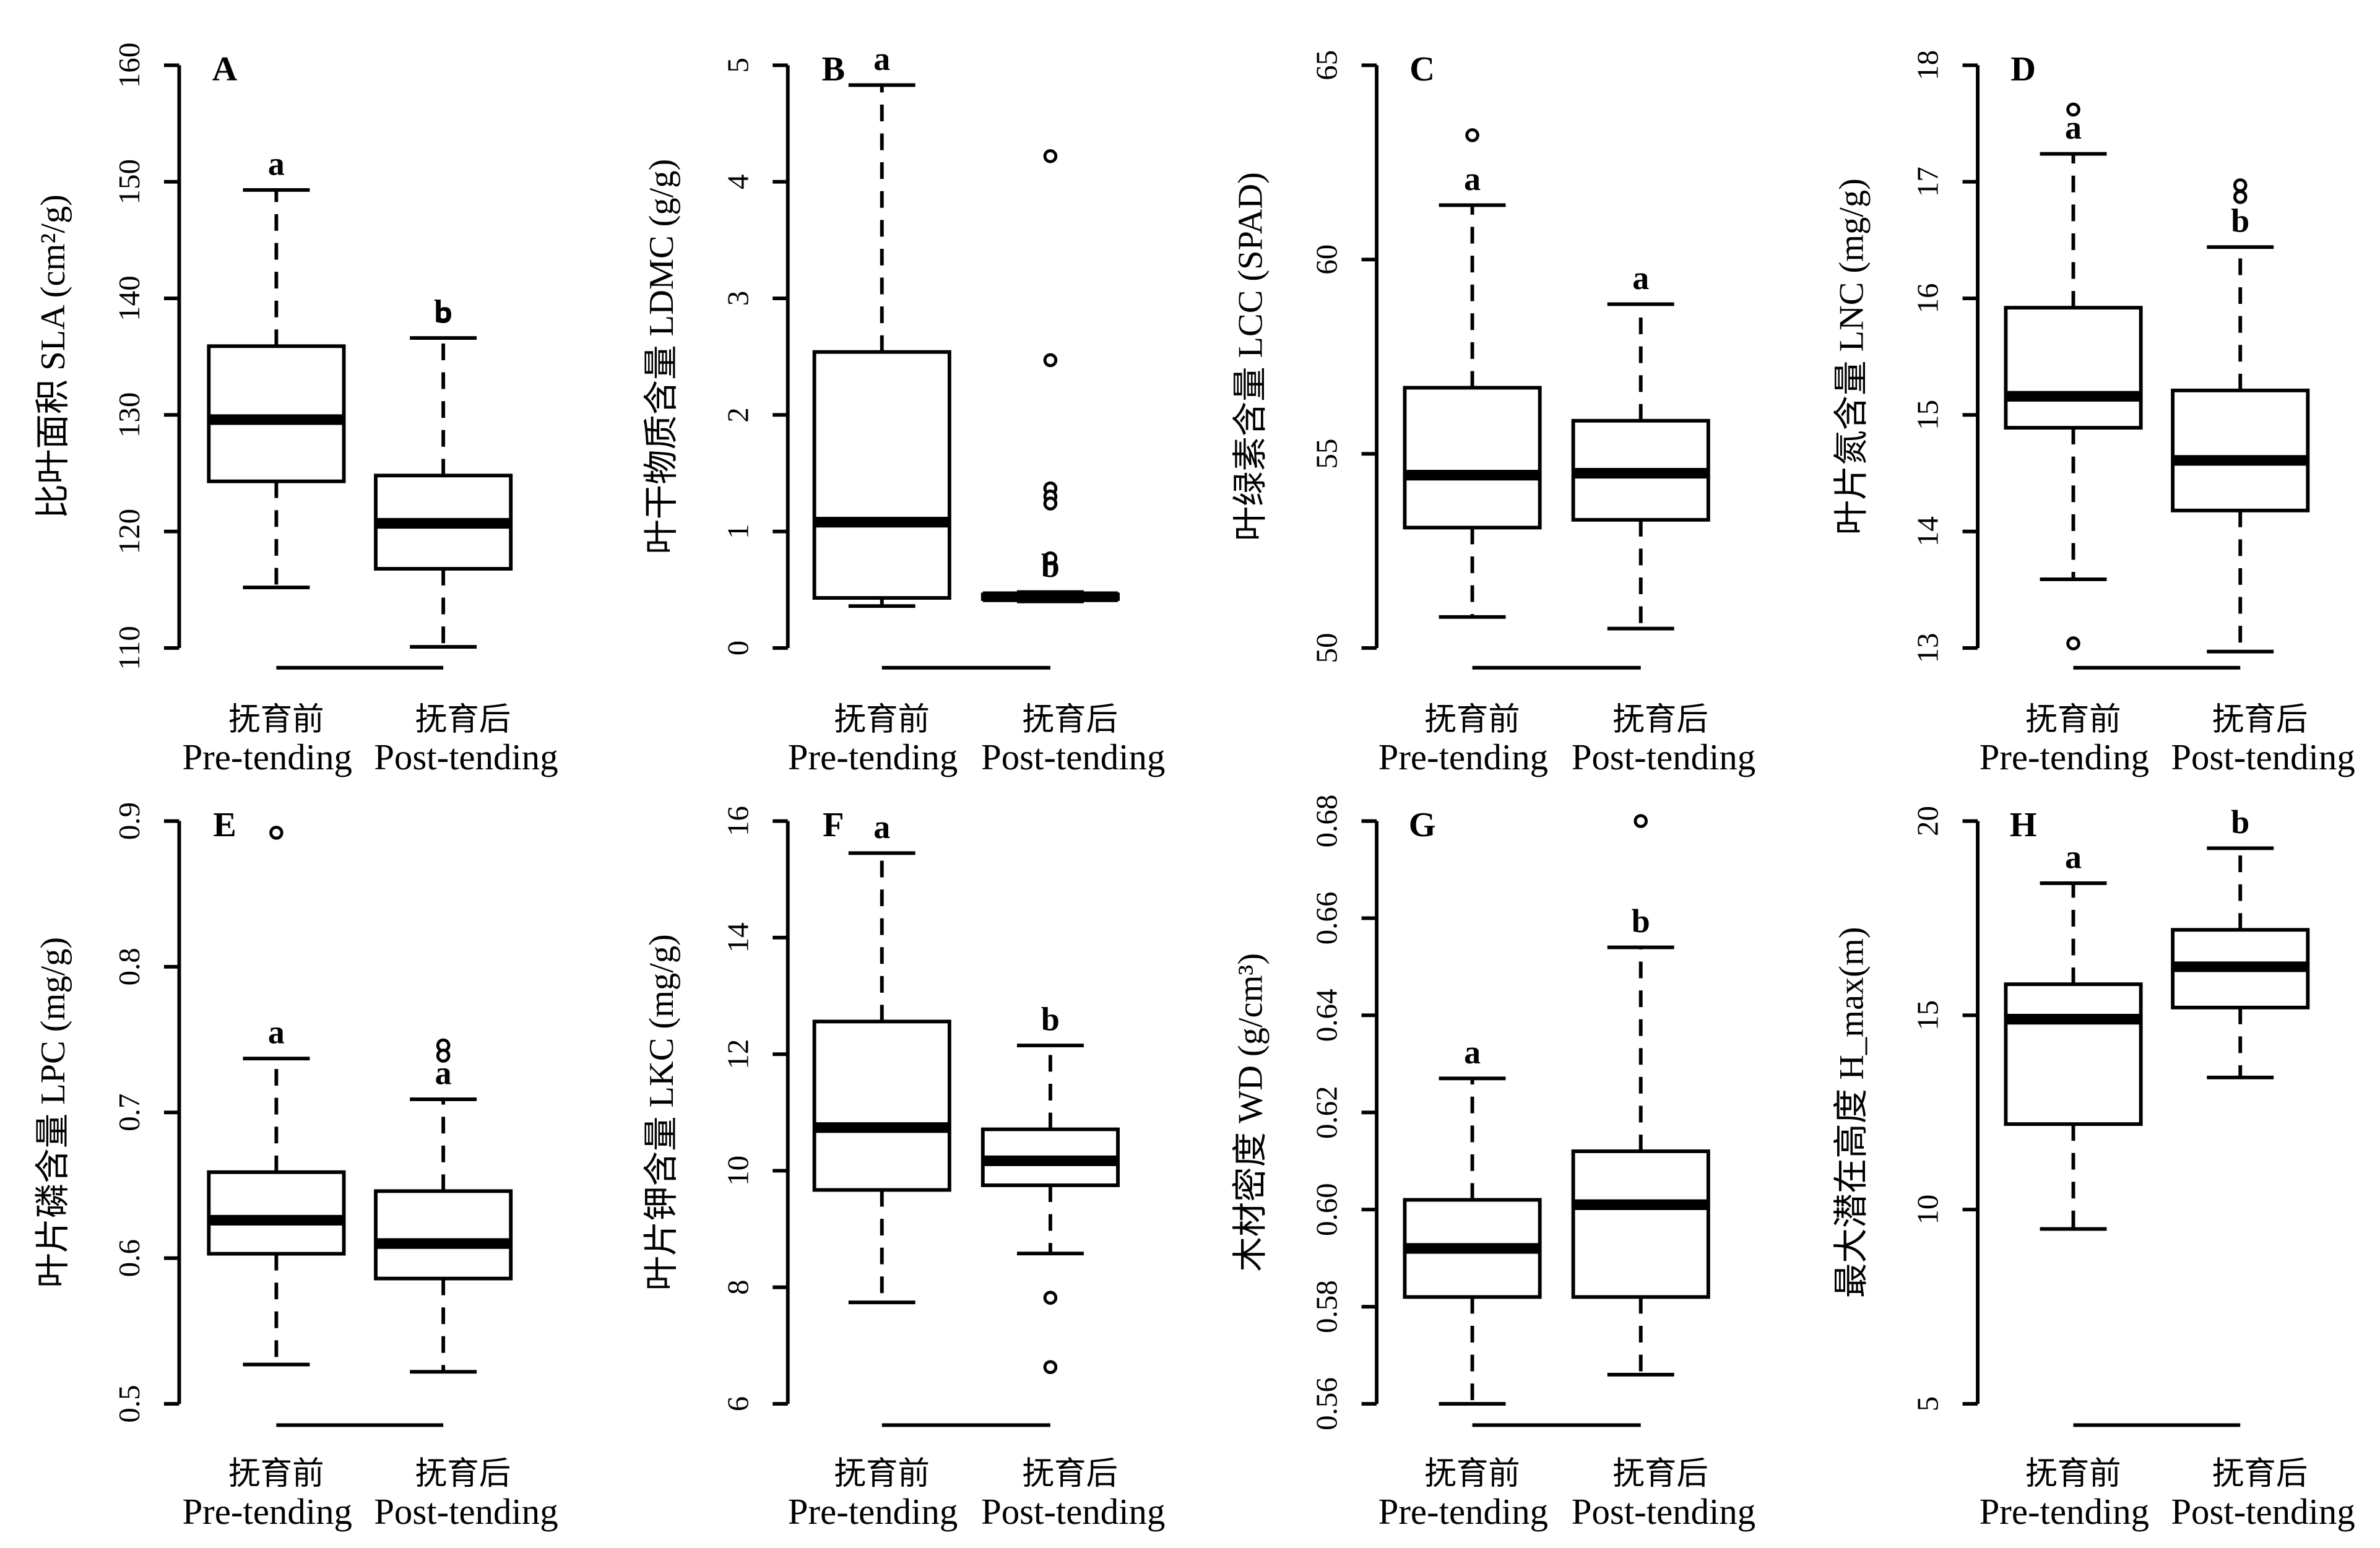 The height and width of the screenshot is (1548, 2380). I want to click on y-axis-title: 叶绿素含量 LCC (SPAD), so click(1251, 356).